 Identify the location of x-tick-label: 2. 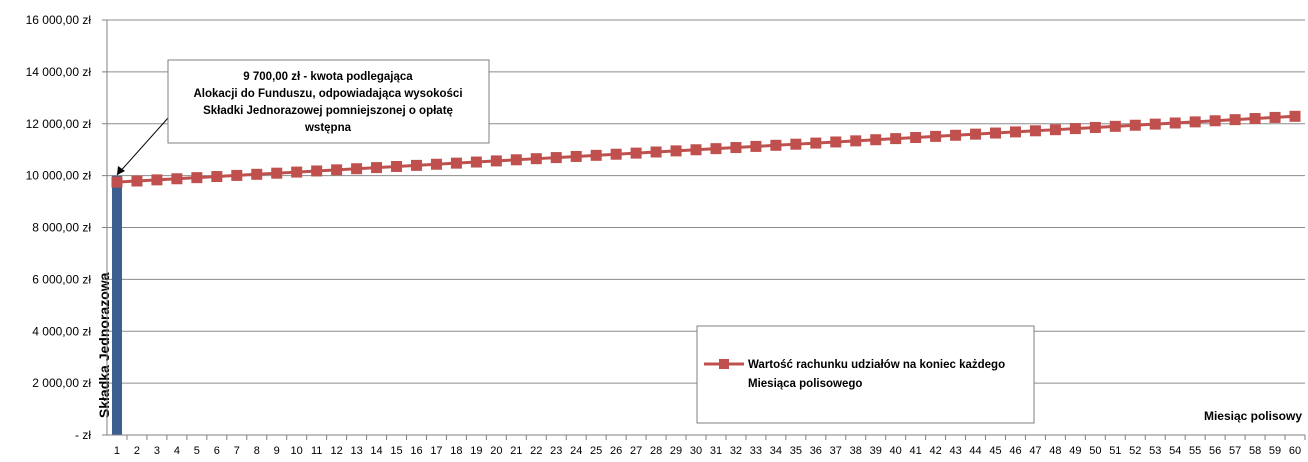
(137, 451).